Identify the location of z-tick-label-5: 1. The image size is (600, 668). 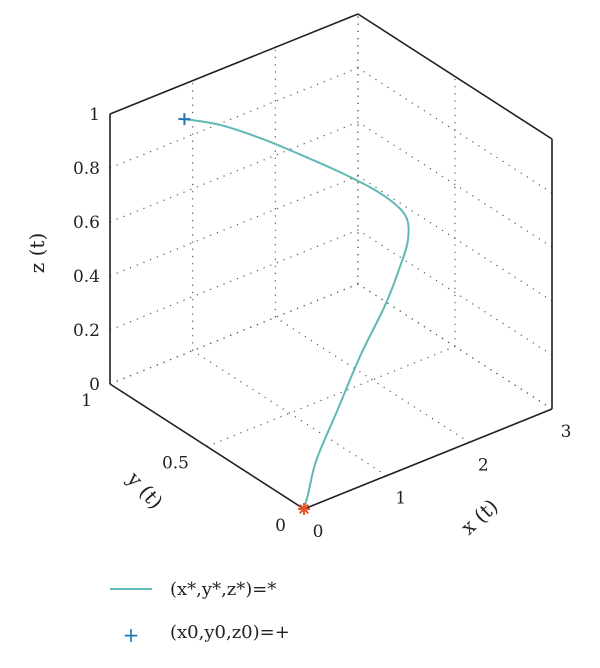
(94, 115).